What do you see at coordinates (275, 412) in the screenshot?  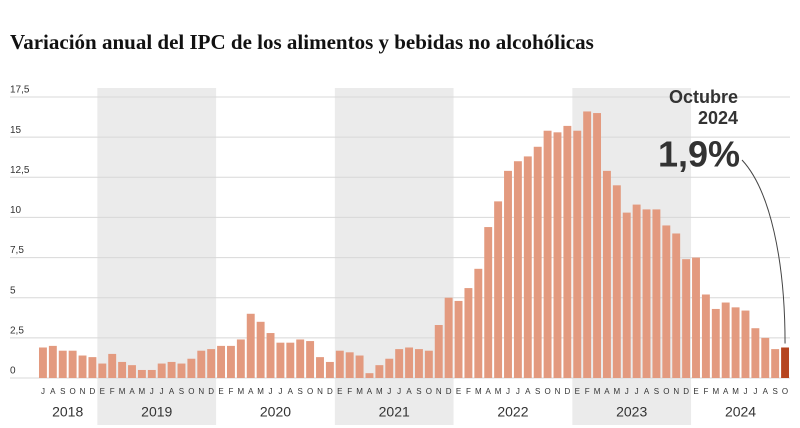 I see `year-label: 2020` at bounding box center [275, 412].